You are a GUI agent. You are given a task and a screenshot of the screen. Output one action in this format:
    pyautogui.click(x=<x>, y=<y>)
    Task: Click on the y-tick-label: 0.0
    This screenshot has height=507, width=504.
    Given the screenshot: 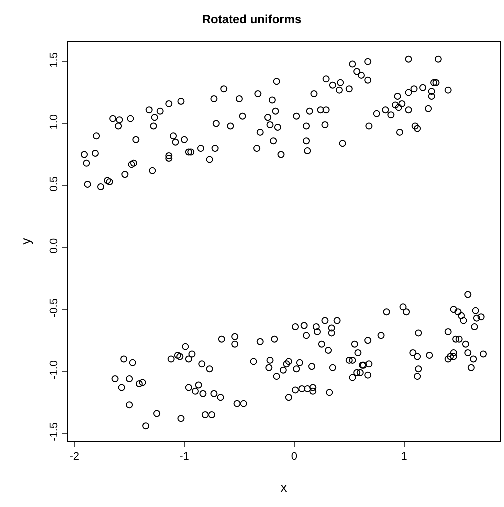 What is the action you would take?
    pyautogui.click(x=54, y=246)
    